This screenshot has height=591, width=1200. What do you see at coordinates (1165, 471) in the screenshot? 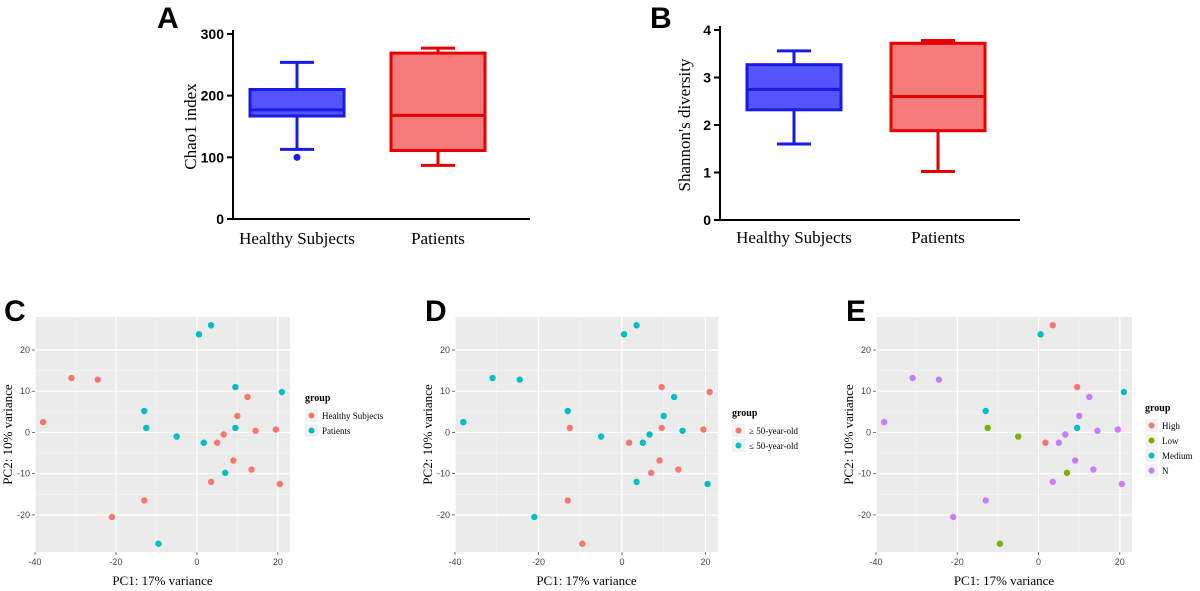
I see `legend-label: N` at bounding box center [1165, 471].